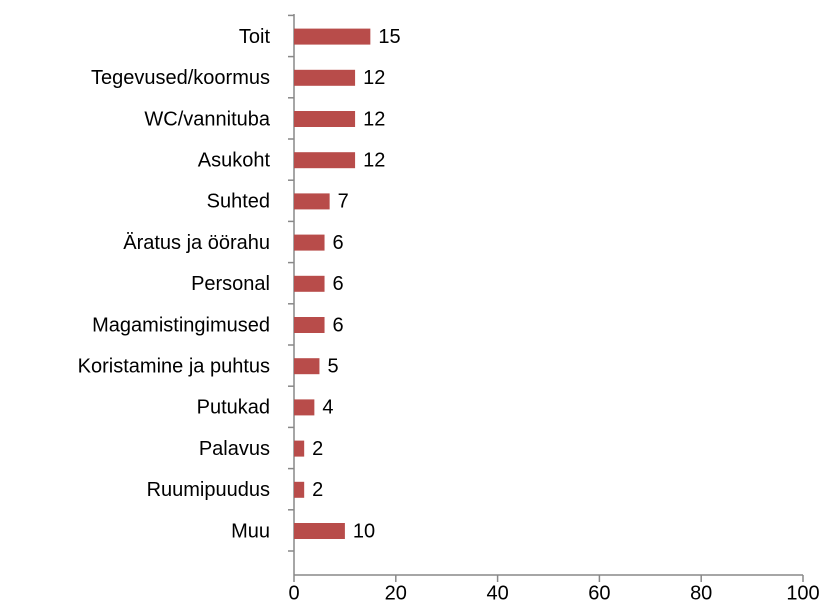  I want to click on value-label: 10, so click(364, 531).